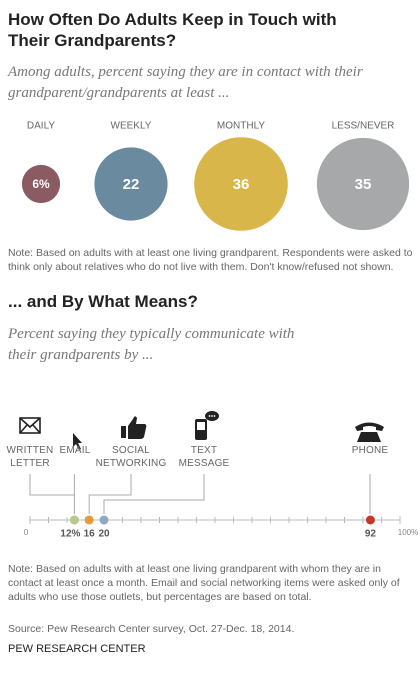  I want to click on phone-message-icon, so click(207, 425).